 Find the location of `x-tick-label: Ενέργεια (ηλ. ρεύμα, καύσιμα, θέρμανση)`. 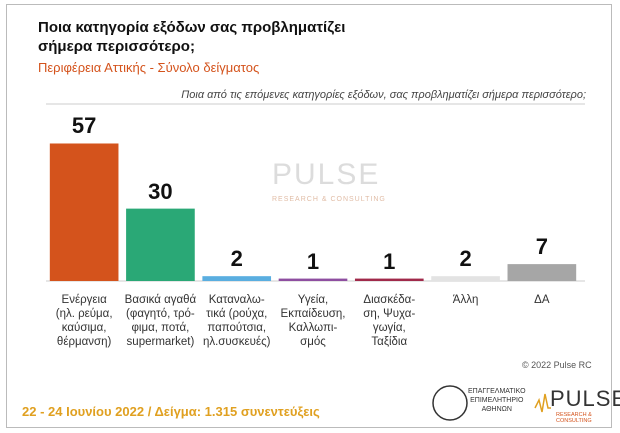

x-tick-label: Ενέργεια (ηλ. ρεύμα, καύσιμα, θέρμανση) is located at coordinates (84, 321).